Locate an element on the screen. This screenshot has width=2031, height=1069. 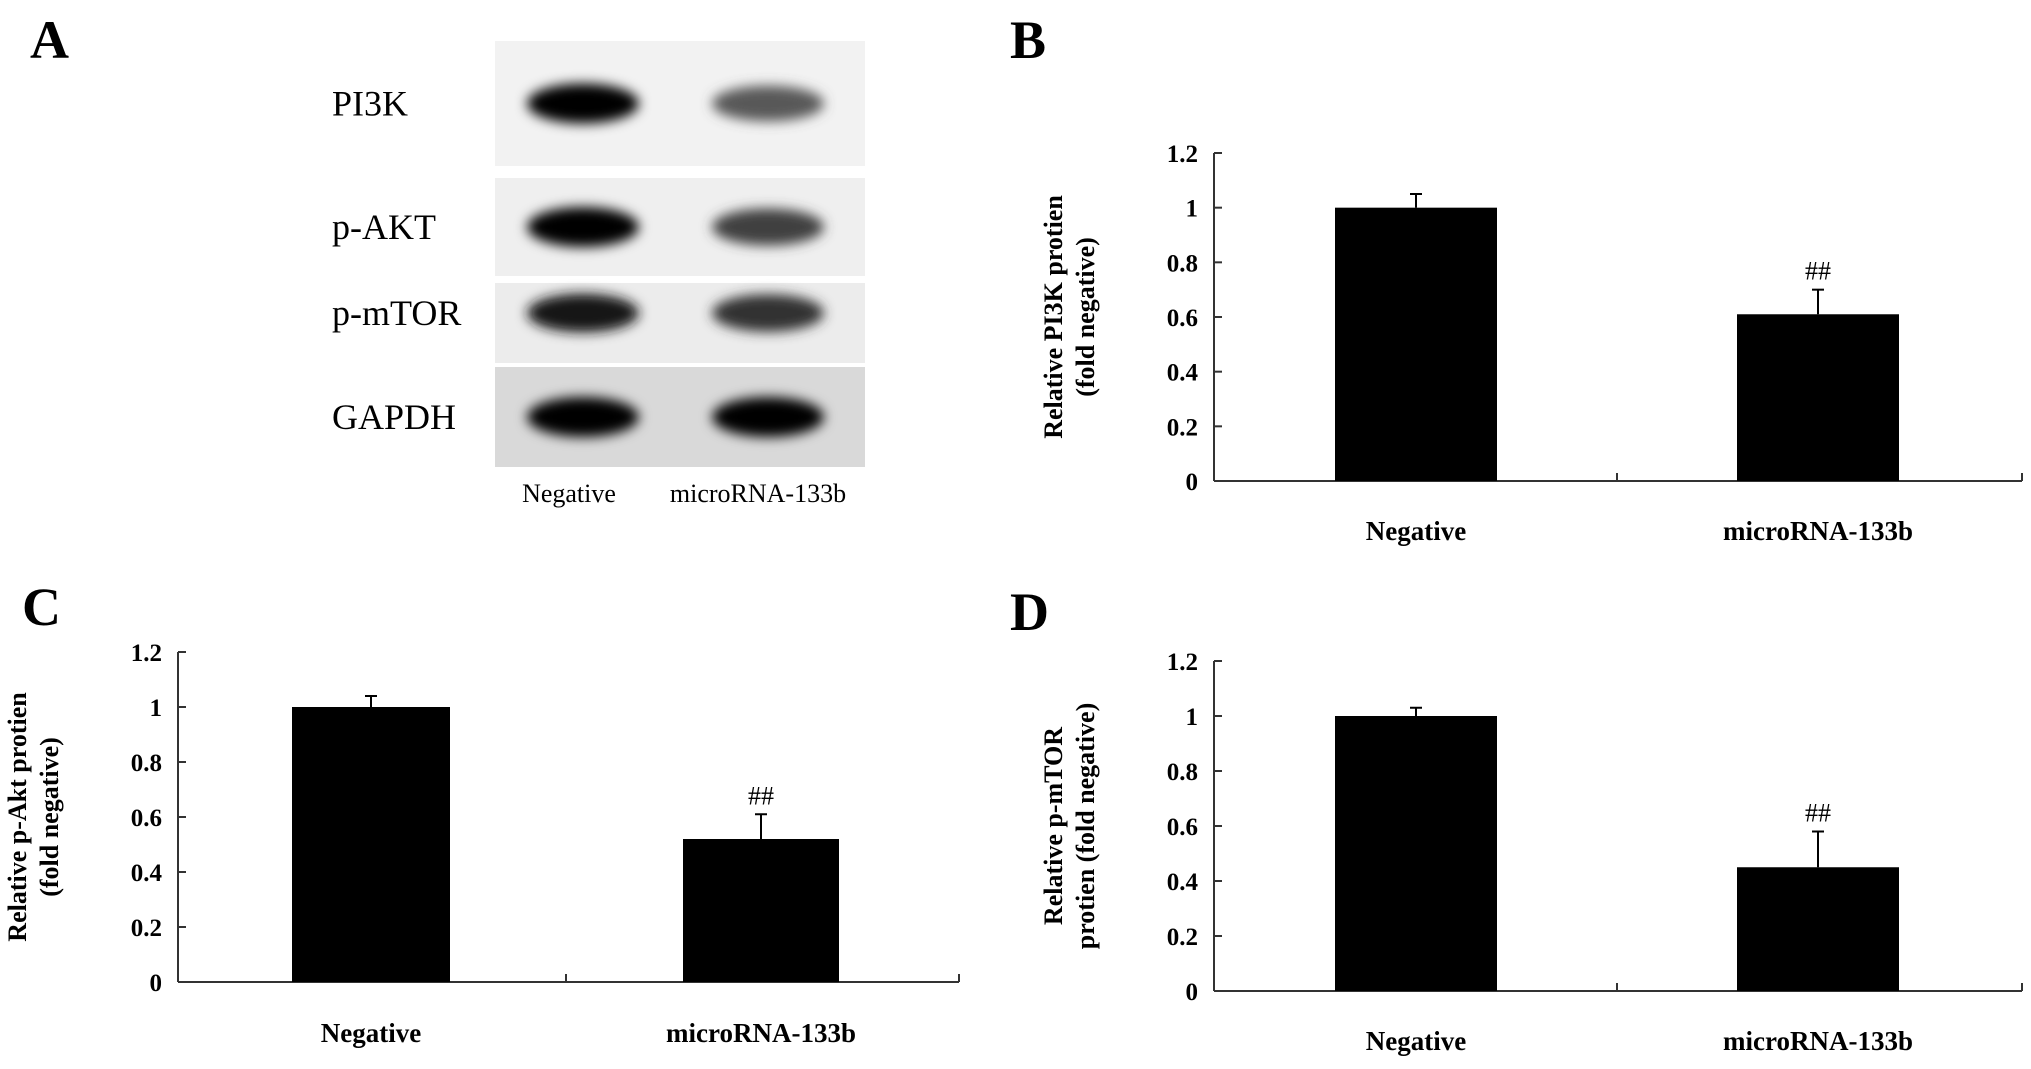
y-axis-label-line2: protien (fold negative) is located at coordinates (1085, 826).